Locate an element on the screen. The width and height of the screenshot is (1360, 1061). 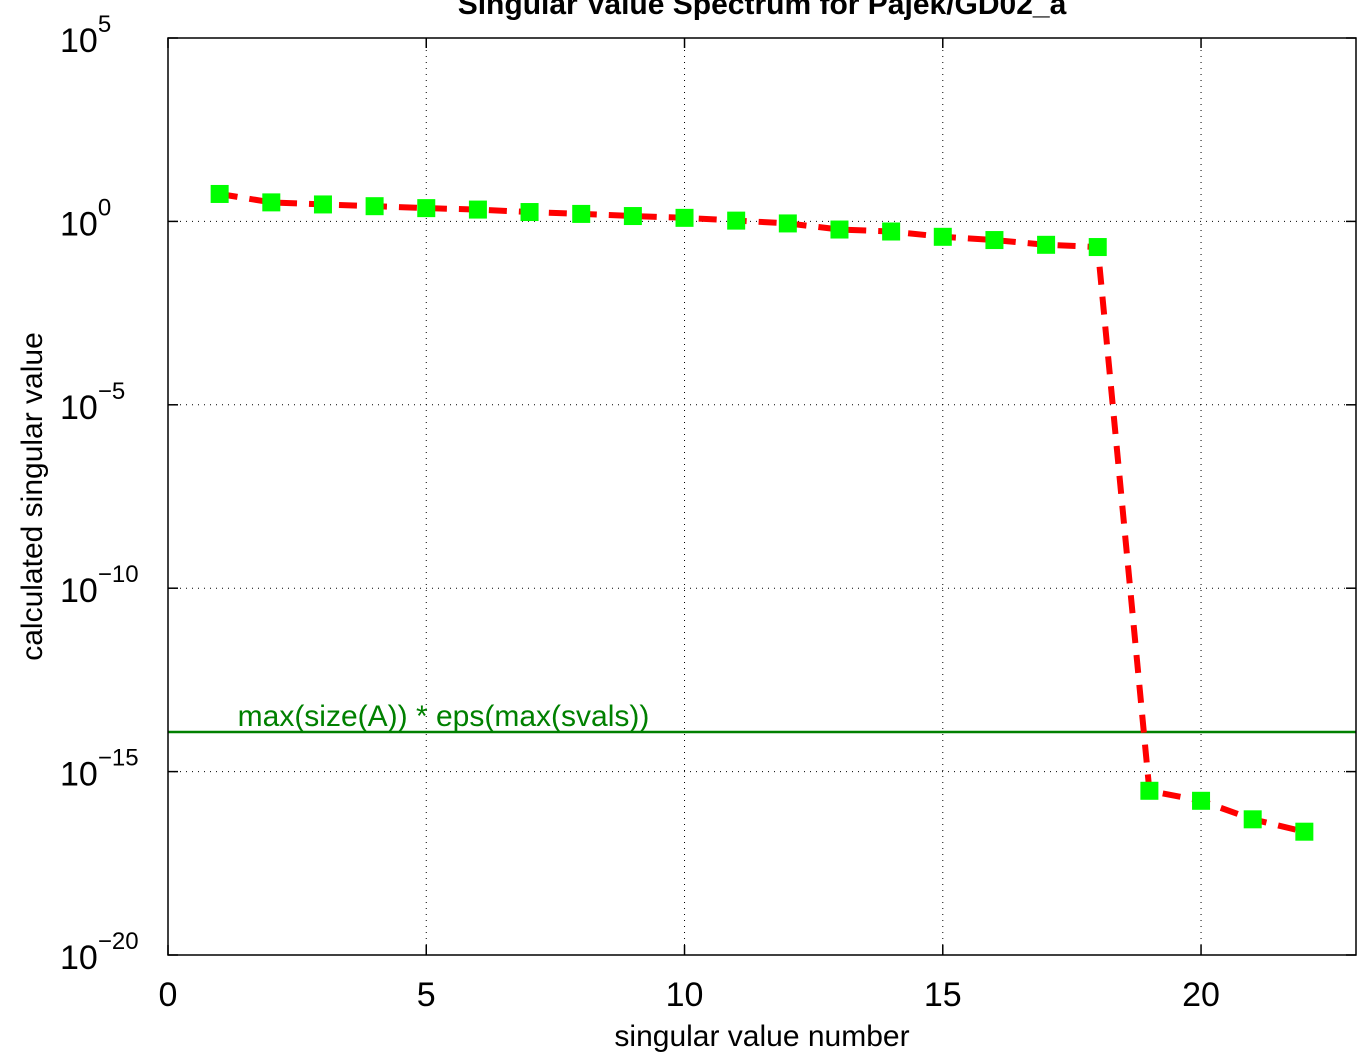
x-tick-label: 15 is located at coordinates (943, 995).